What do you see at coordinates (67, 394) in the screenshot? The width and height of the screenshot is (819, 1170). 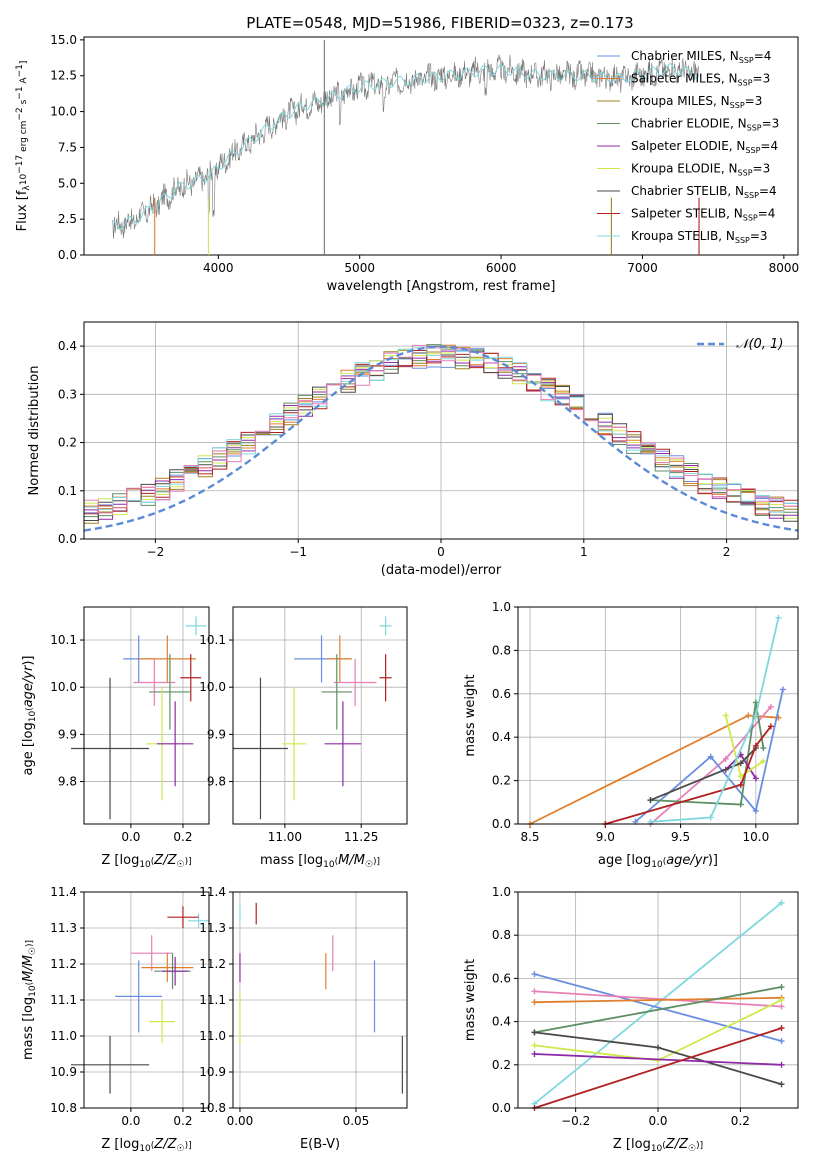 I see `y-tick-label: 0.3` at bounding box center [67, 394].